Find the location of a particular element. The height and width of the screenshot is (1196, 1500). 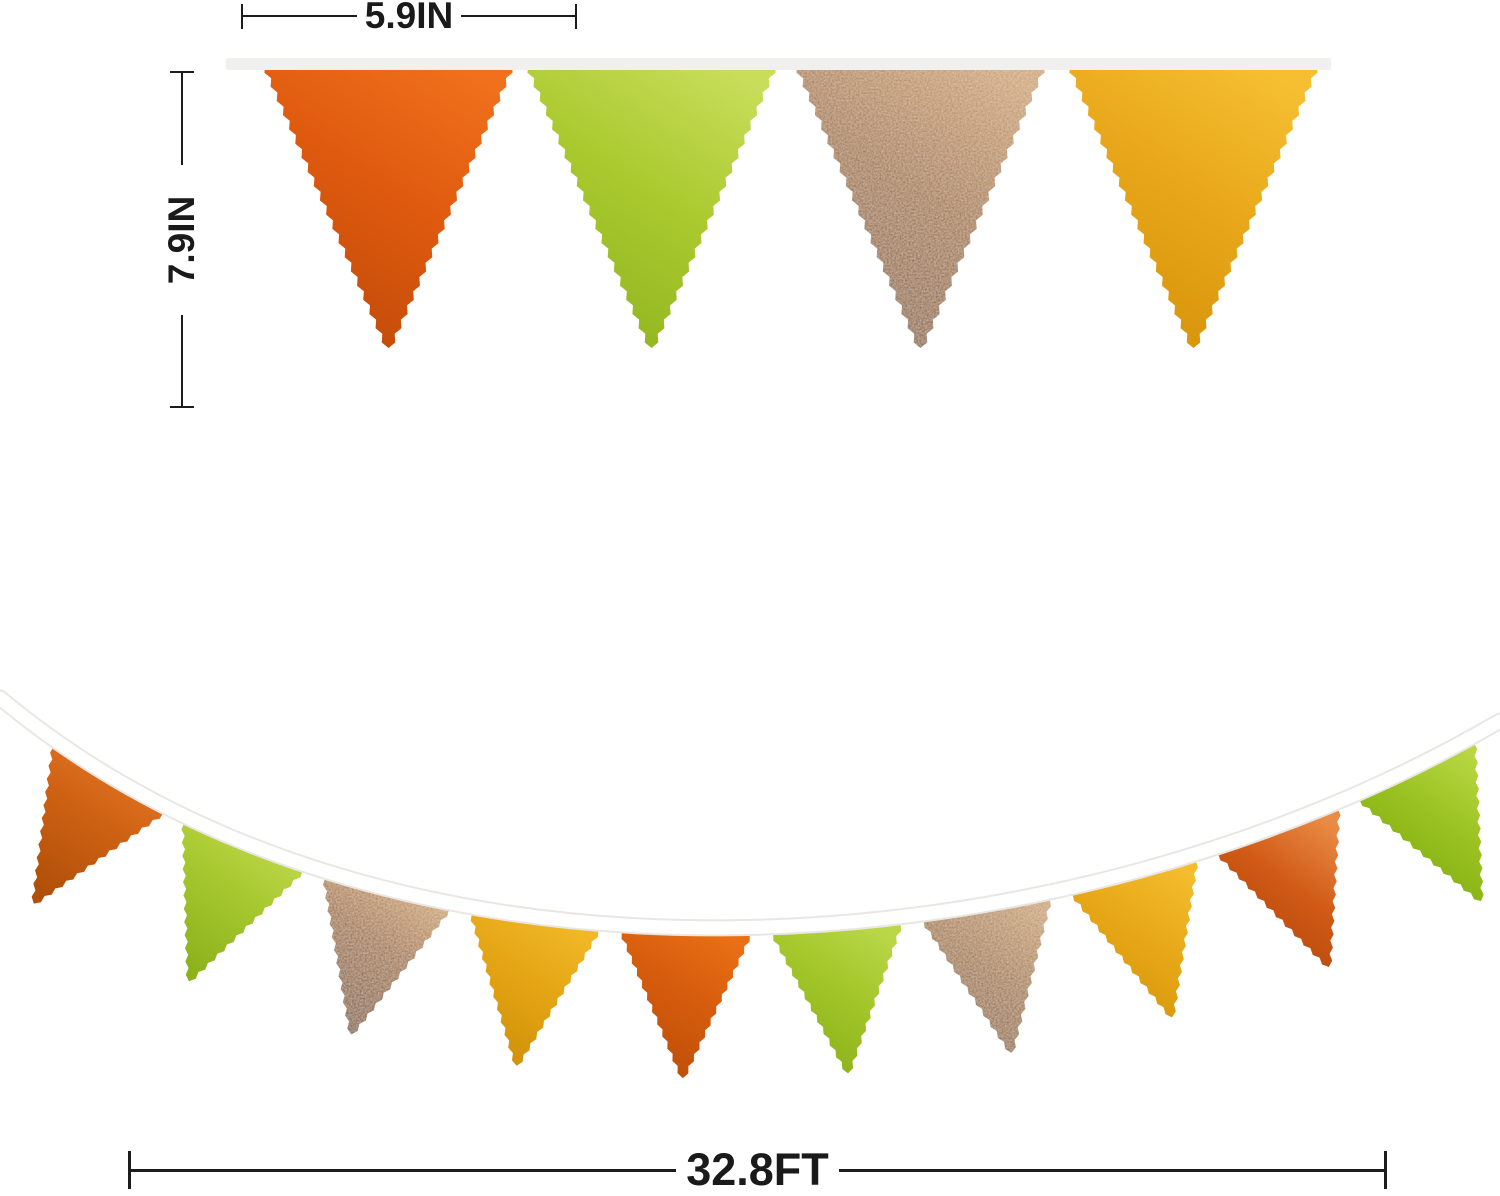

banner-length-value: 32.8FT is located at coordinates (757, 1169).